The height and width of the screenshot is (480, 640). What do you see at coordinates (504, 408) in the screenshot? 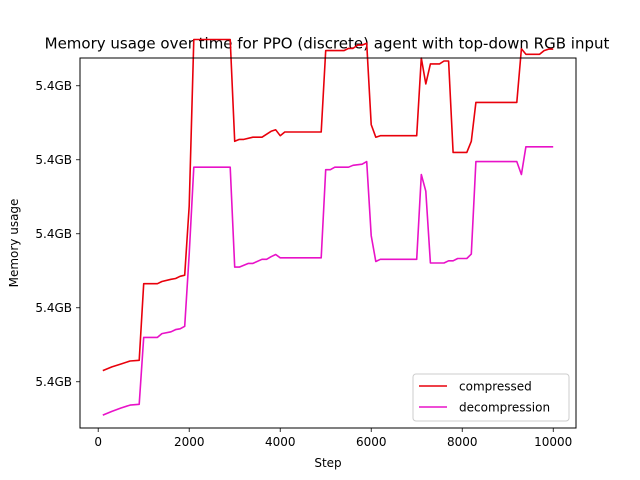
I see `legend-label-decompression: decompression` at bounding box center [504, 408].